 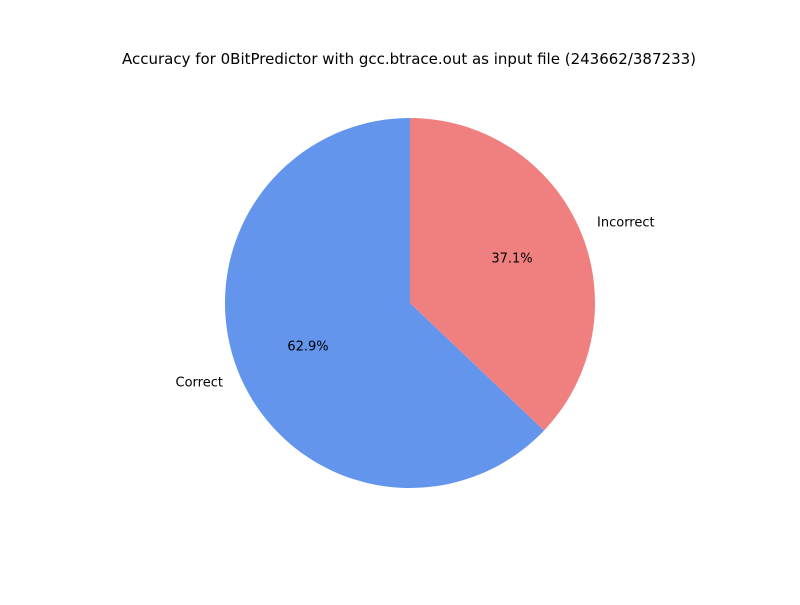 I want to click on slice-percent-correct: 62.9%, so click(x=307, y=346).